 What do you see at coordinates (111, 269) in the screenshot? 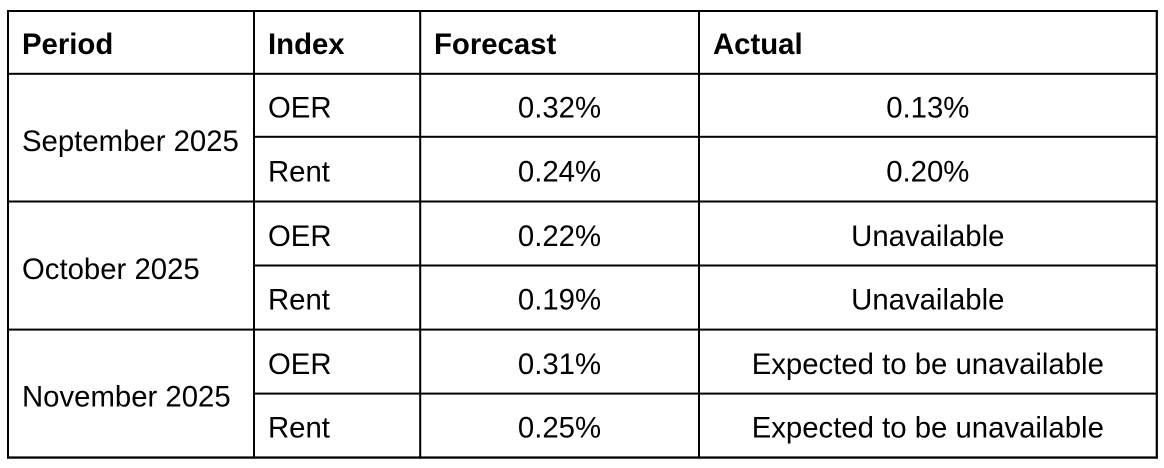
I see `svg-text: October 2025` at bounding box center [111, 269].